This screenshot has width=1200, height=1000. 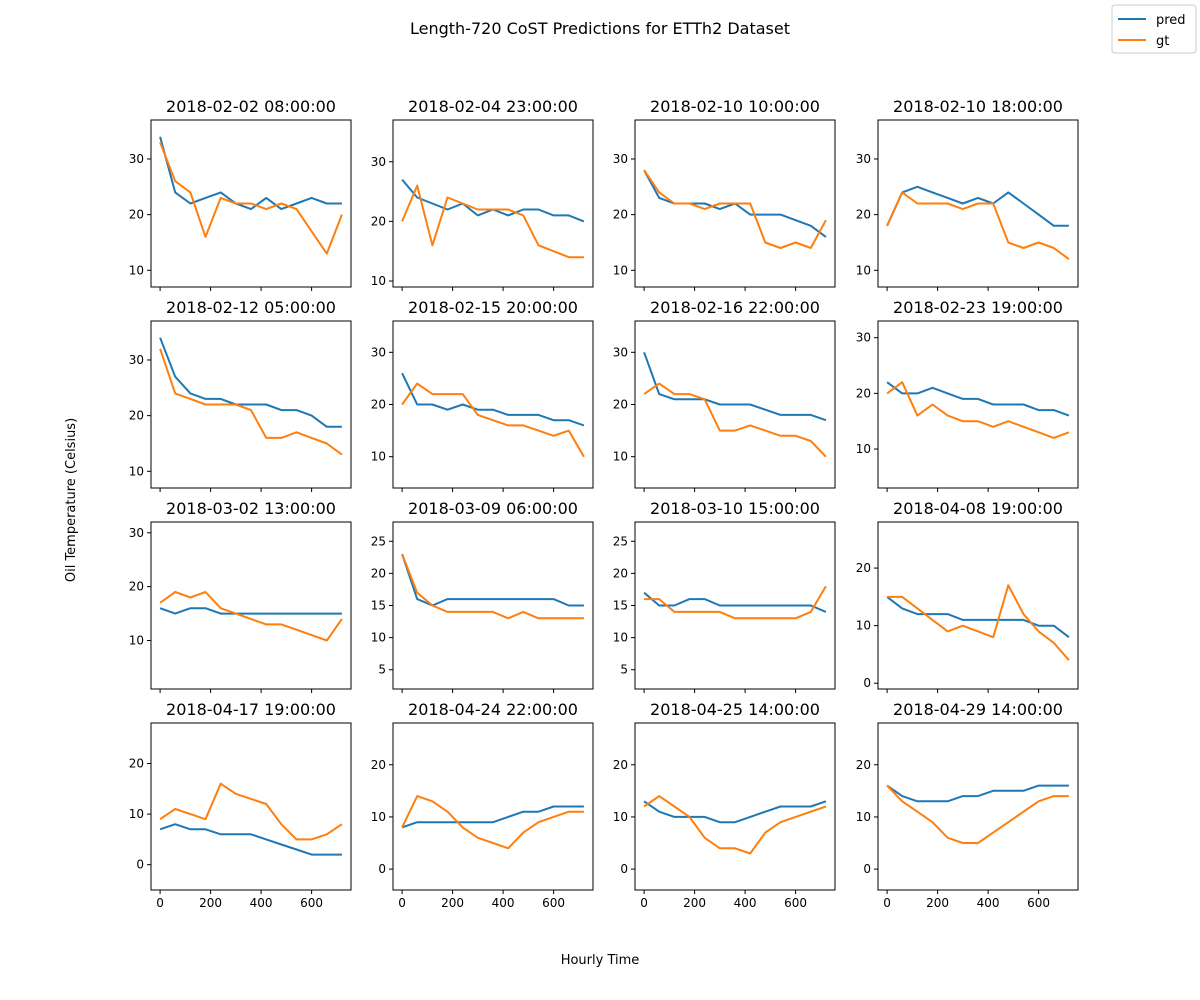 What do you see at coordinates (1162, 41) in the screenshot?
I see `legend-label-gt: gt` at bounding box center [1162, 41].